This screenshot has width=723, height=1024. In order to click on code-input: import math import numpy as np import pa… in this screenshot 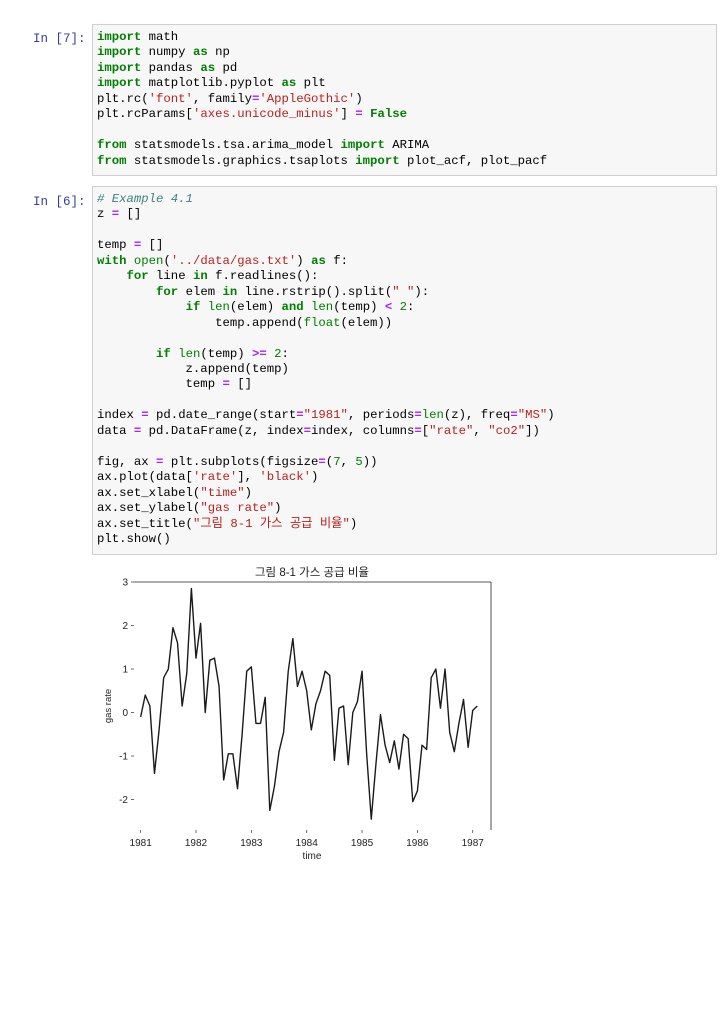, I will do `click(404, 100)`.